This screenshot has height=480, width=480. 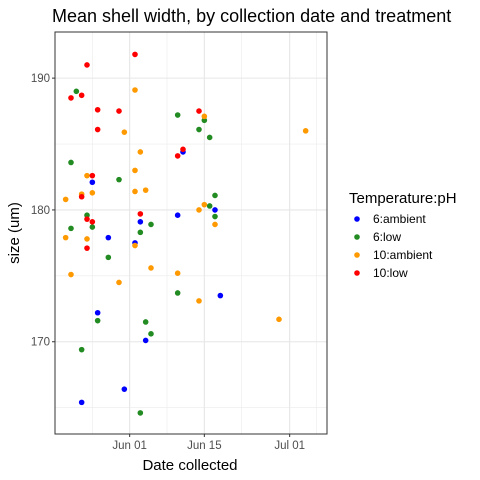 I want to click on x-tick-label: Jun 15, so click(x=204, y=446).